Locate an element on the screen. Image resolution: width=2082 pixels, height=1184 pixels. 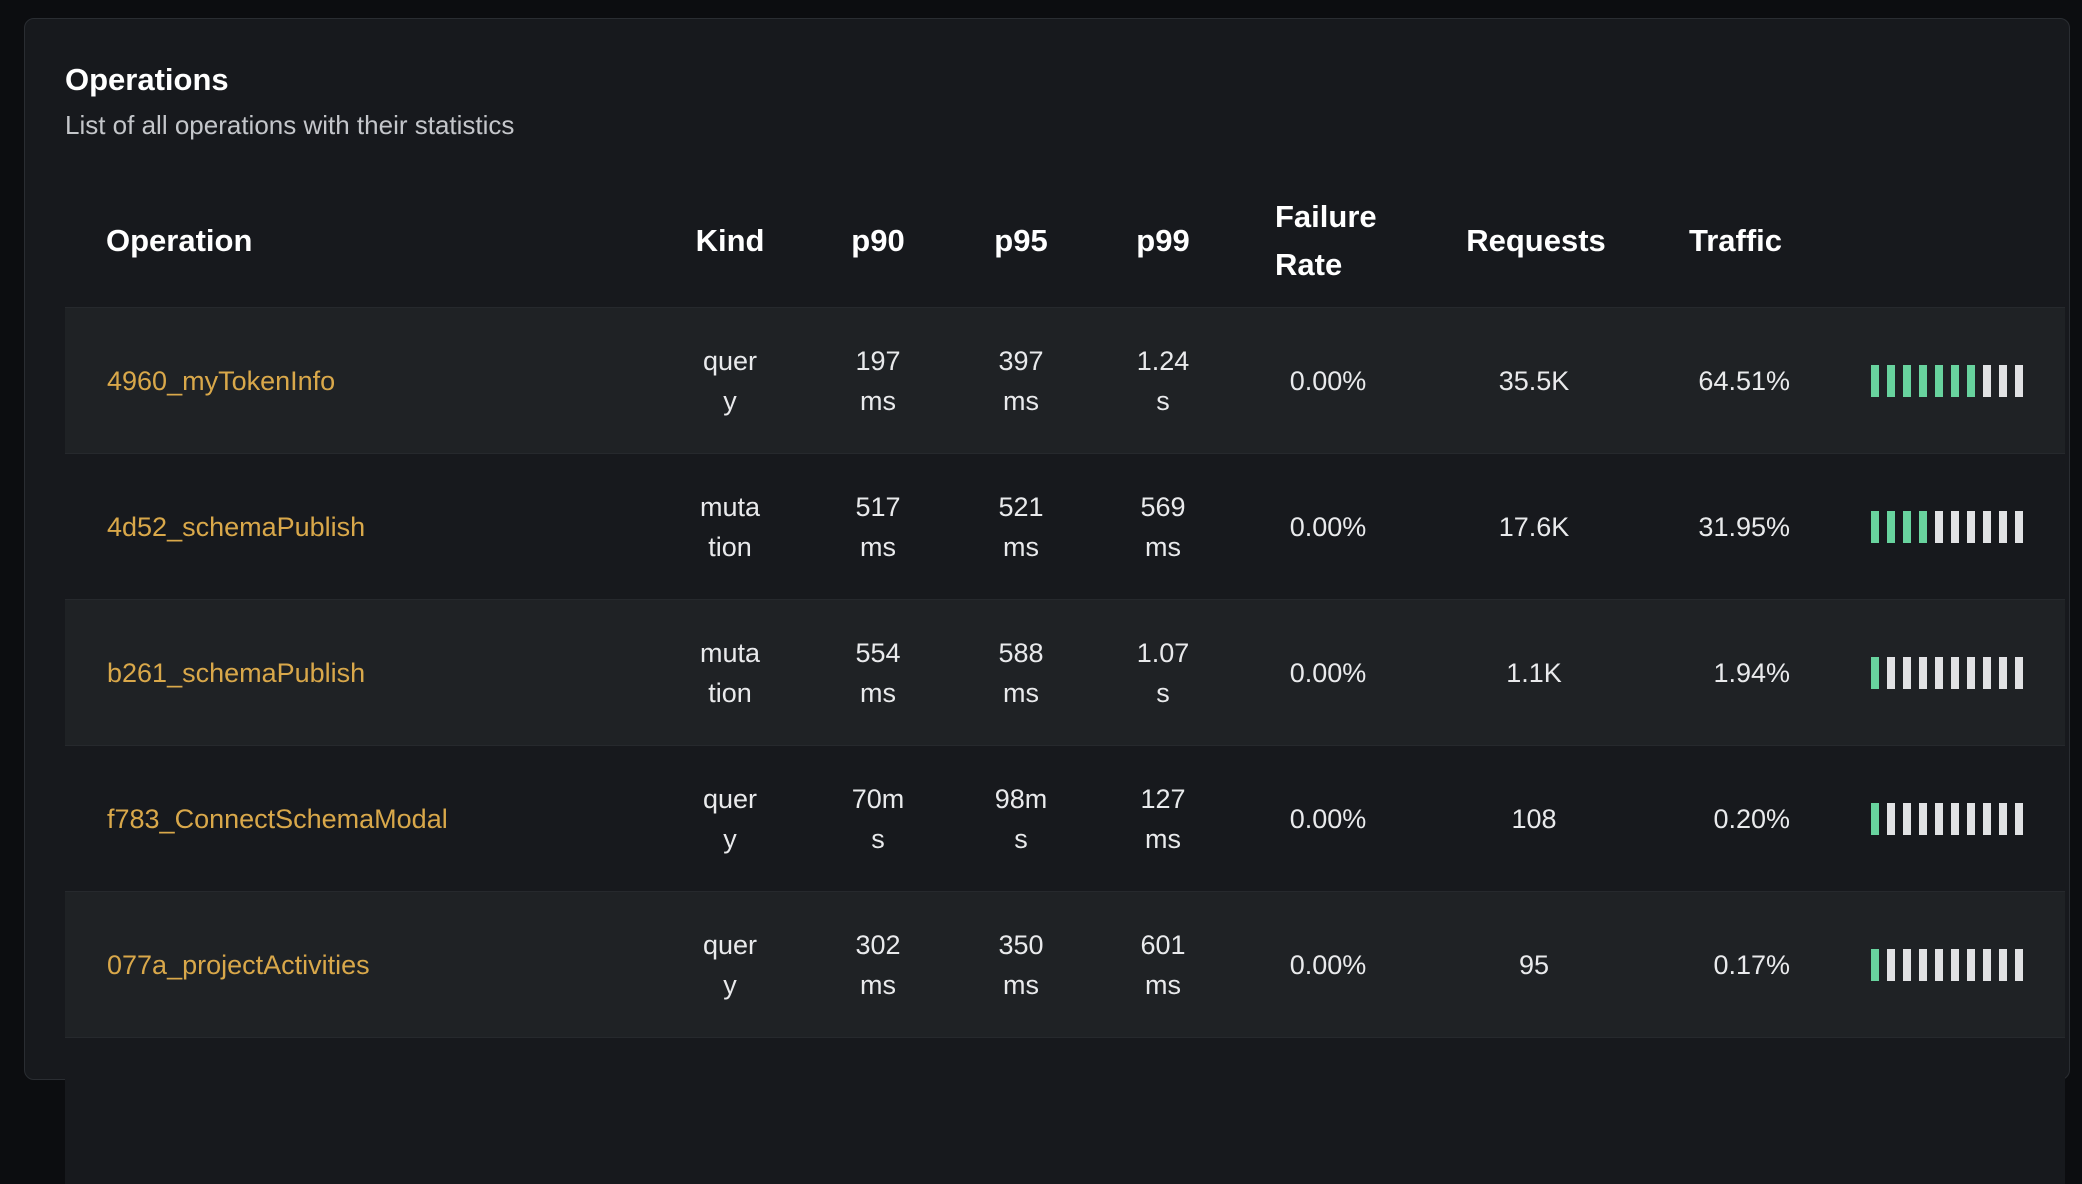
header-traffic: Traffic is located at coordinates (1736, 240).